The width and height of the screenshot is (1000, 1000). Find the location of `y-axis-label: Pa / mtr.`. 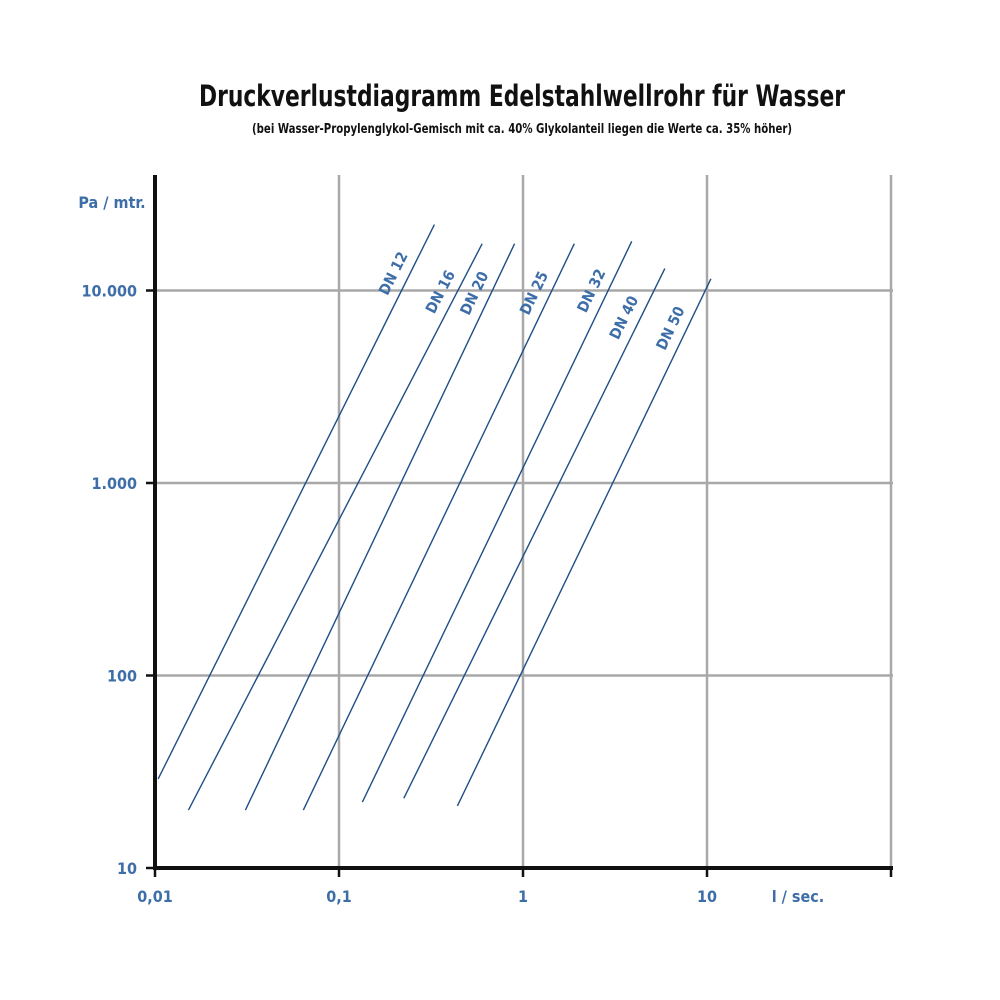

y-axis-label: Pa / mtr. is located at coordinates (111, 202).